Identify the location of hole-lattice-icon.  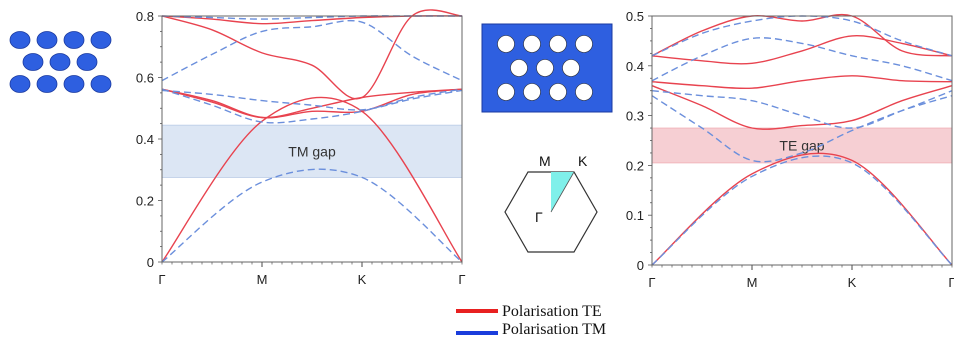
(547, 68).